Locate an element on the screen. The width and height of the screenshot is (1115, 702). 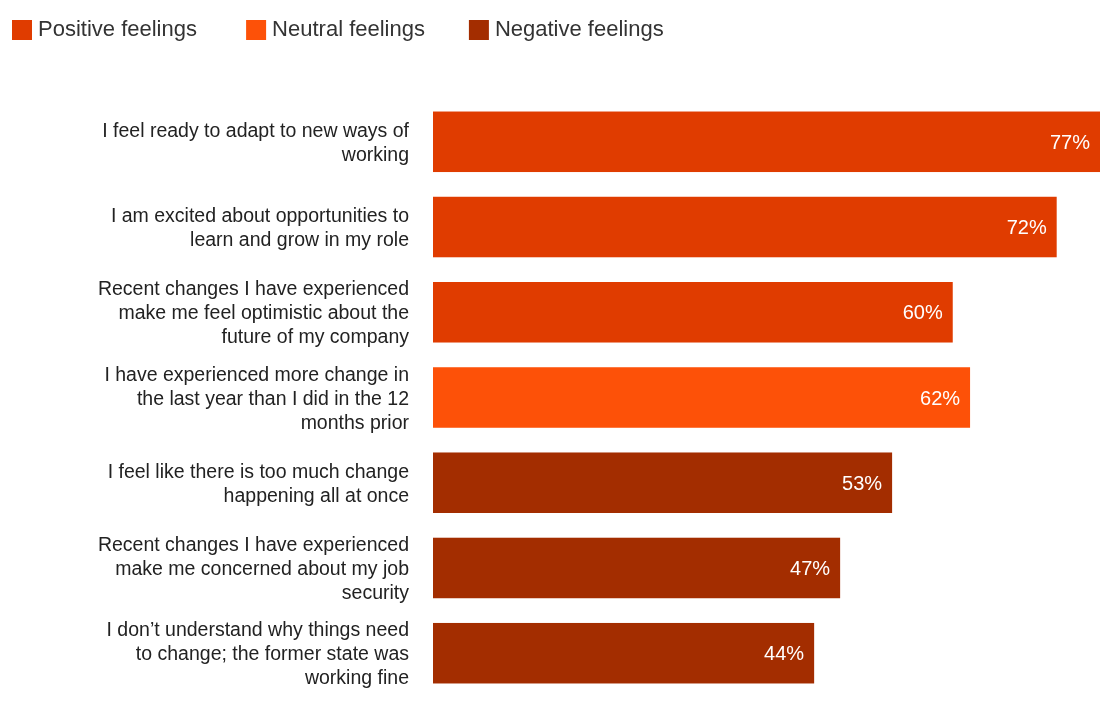
data-label: 44% is located at coordinates (784, 653).